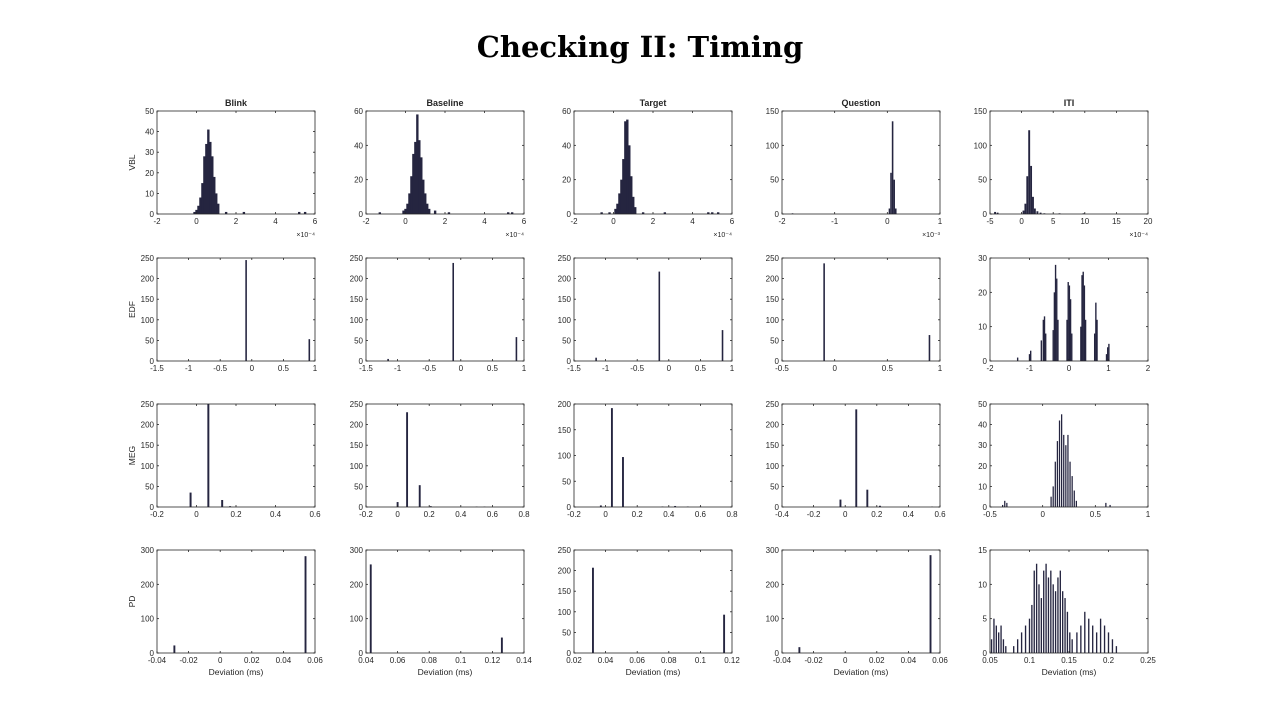 The image size is (1280, 720). I want to click on x-tick-label: 1, so click(940, 221).